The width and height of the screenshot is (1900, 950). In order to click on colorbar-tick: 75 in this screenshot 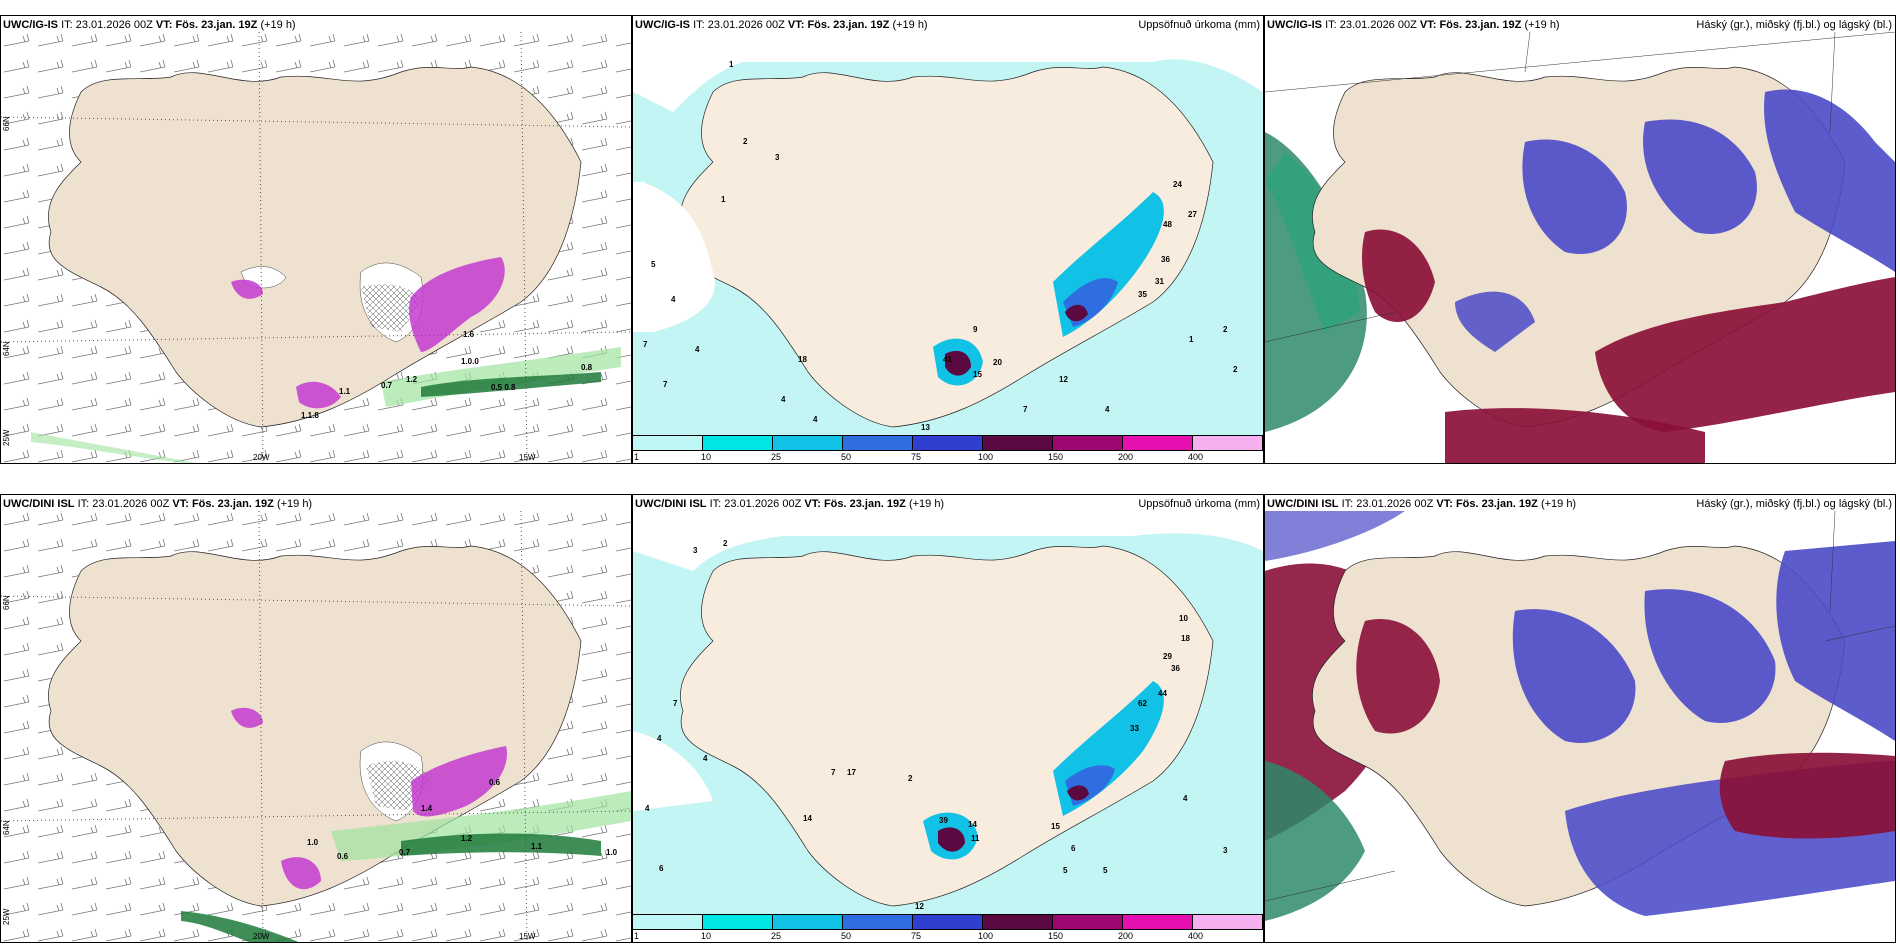, I will do `click(916, 457)`.